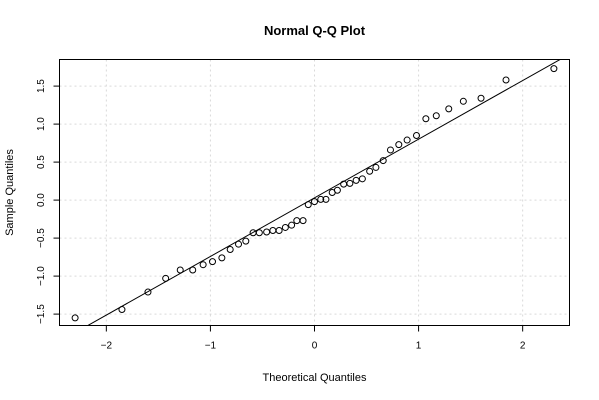  Describe the element at coordinates (41, 314) in the screenshot. I see `y-tick-label: −1.5` at that location.